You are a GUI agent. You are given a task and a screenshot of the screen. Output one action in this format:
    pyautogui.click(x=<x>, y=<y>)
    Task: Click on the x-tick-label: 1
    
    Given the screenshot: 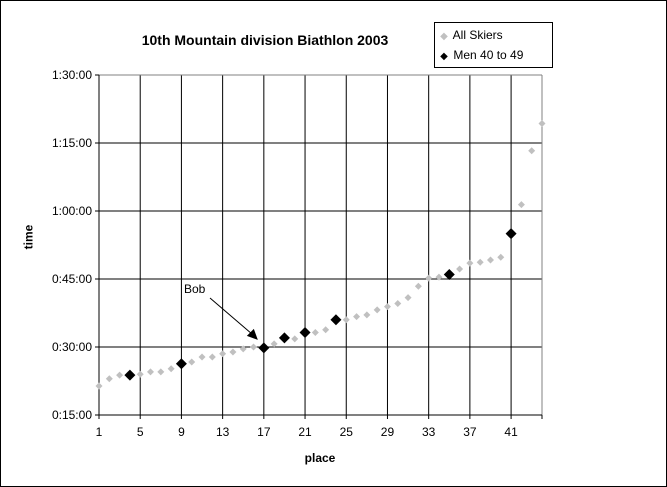 What is the action you would take?
    pyautogui.click(x=99, y=432)
    